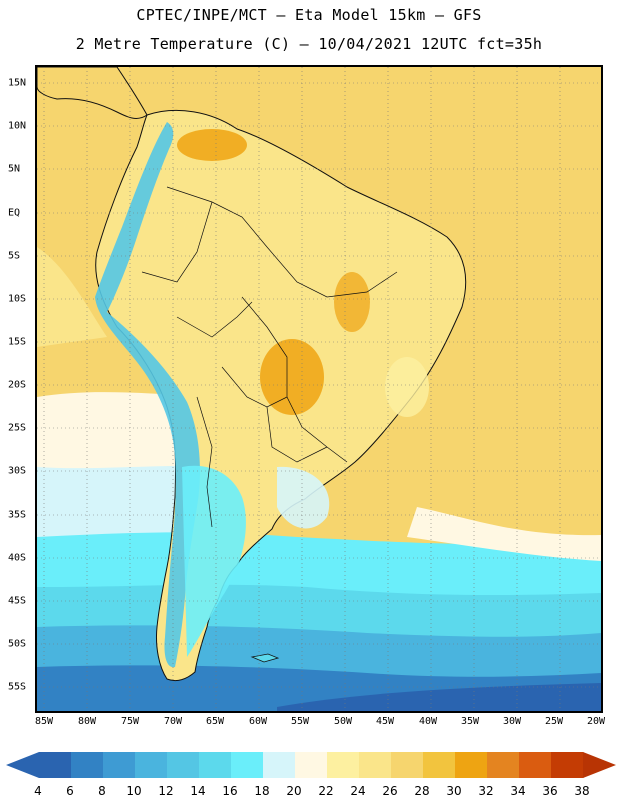 This screenshot has width=618, height=800. What do you see at coordinates (512, 721) in the screenshot?
I see `lon-label-30w: 30W` at bounding box center [512, 721].